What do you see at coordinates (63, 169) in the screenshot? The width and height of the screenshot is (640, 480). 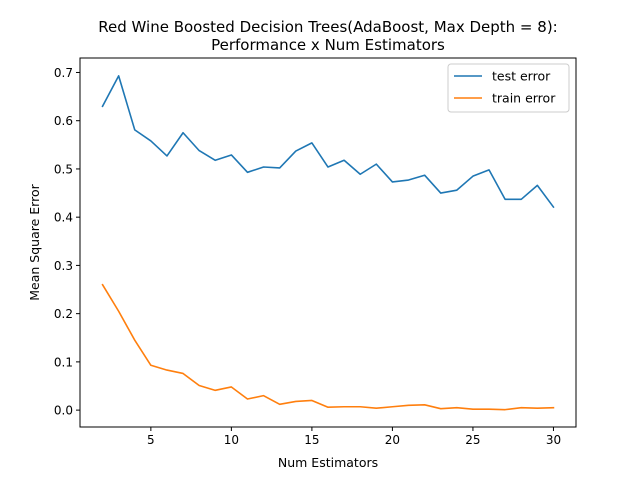 I see `y-tick-label: 0.5` at bounding box center [63, 169].